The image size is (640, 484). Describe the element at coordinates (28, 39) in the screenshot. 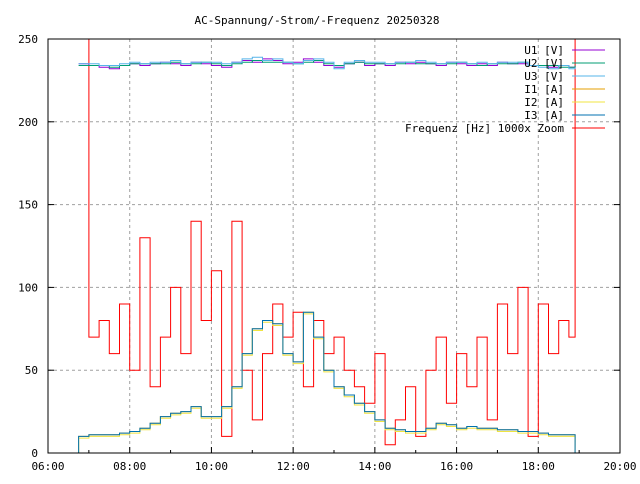

I see `y-tick-label: 250` at that location.